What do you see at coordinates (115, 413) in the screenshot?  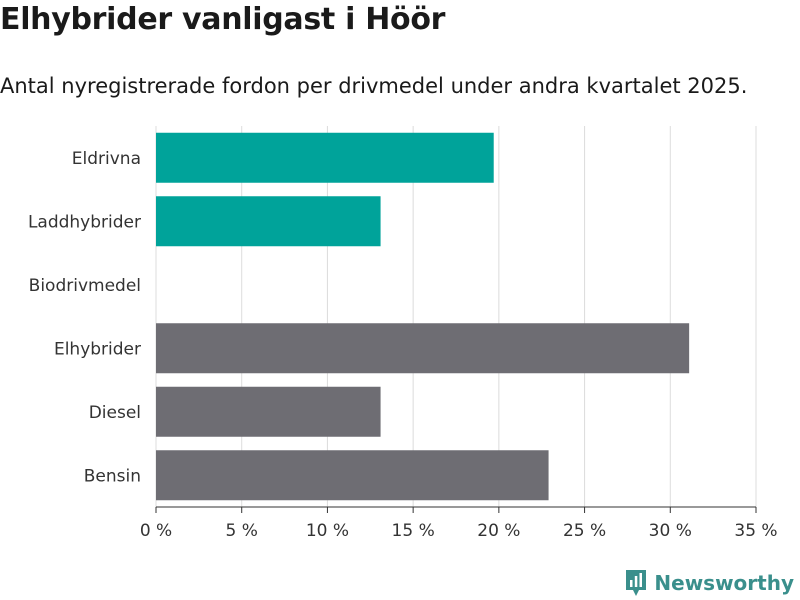 I see `category-label: Diesel` at bounding box center [115, 413].